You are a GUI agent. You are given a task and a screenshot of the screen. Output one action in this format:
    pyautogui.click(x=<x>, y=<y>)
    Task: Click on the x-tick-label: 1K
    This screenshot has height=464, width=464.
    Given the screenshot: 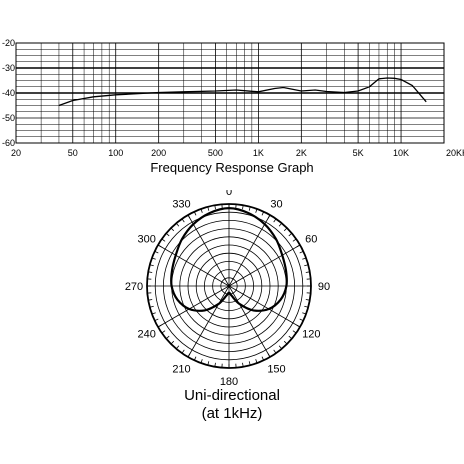 What is the action you would take?
    pyautogui.click(x=258, y=153)
    